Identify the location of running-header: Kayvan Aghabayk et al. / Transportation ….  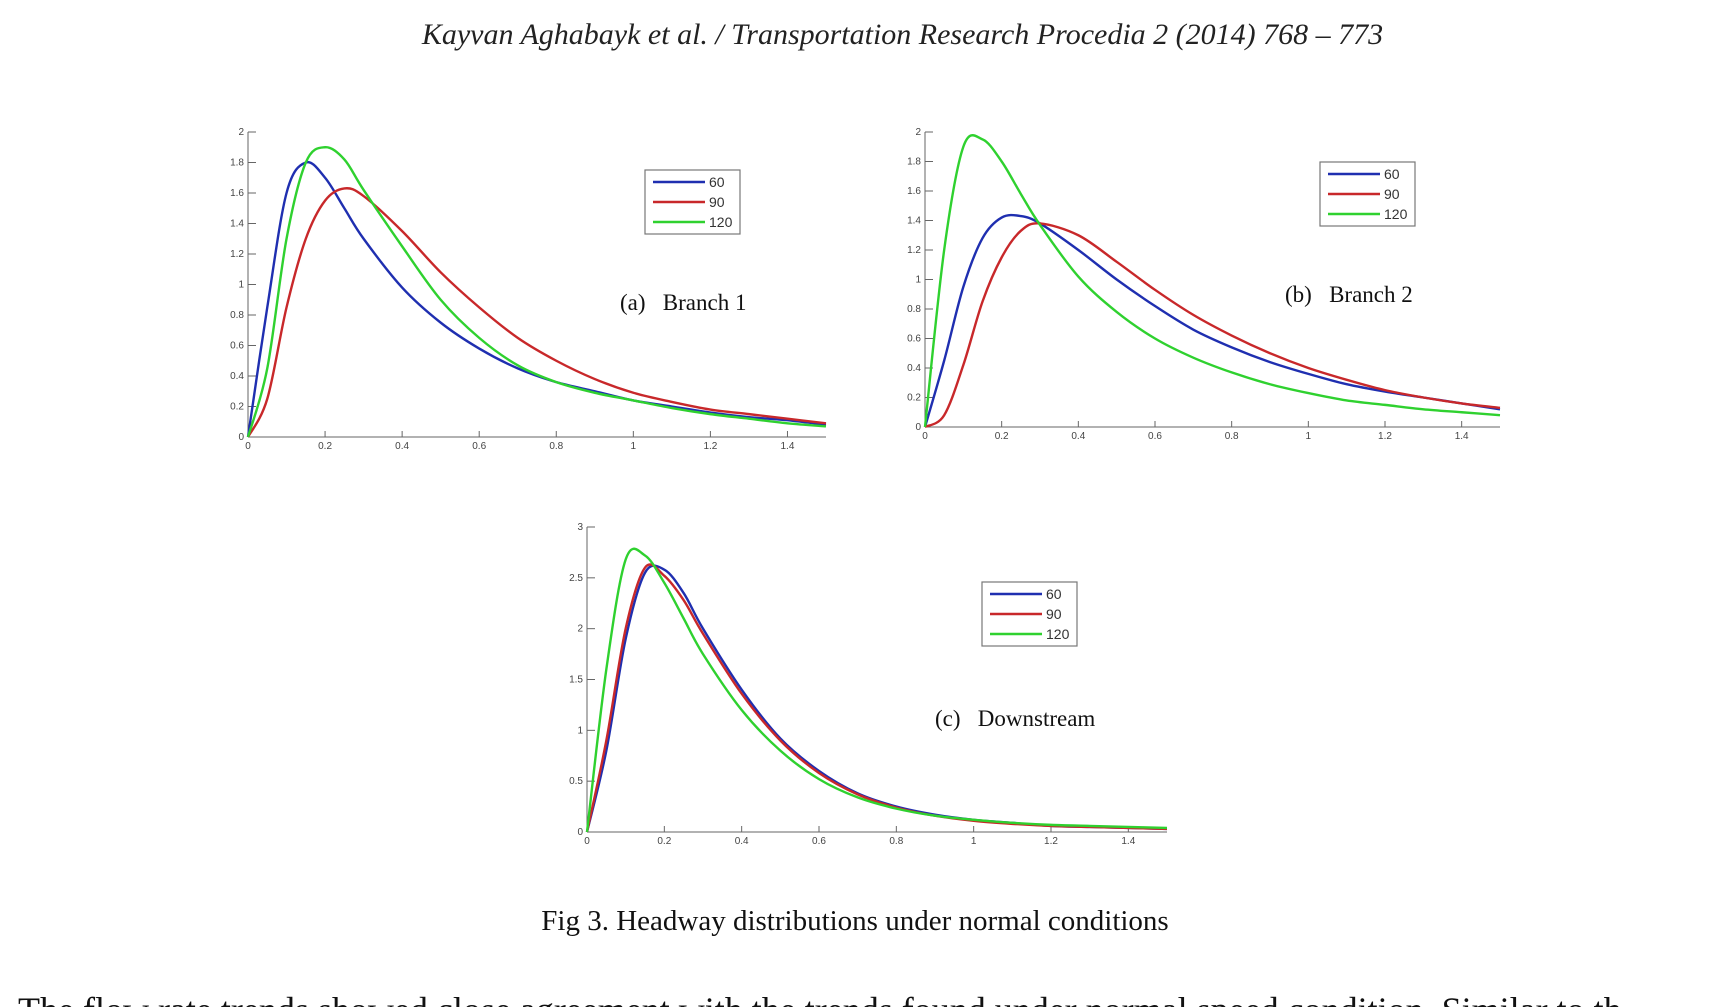
(902, 34).